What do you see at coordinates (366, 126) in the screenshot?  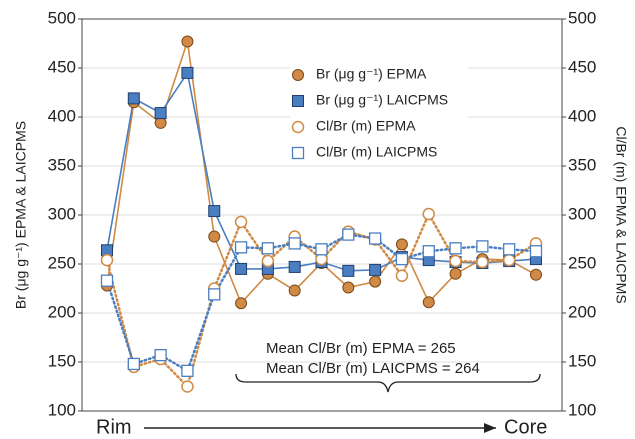 I see `legend-label: Cl/Br (m) EPMA` at bounding box center [366, 126].